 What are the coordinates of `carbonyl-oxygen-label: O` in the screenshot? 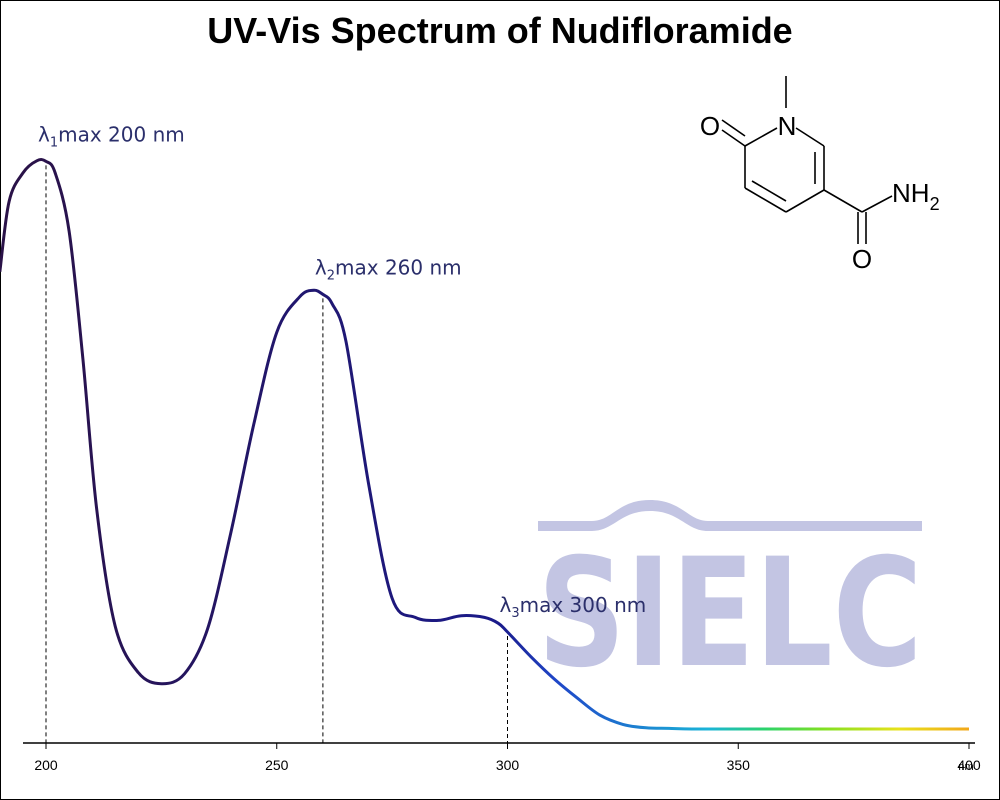 It's located at (710, 126).